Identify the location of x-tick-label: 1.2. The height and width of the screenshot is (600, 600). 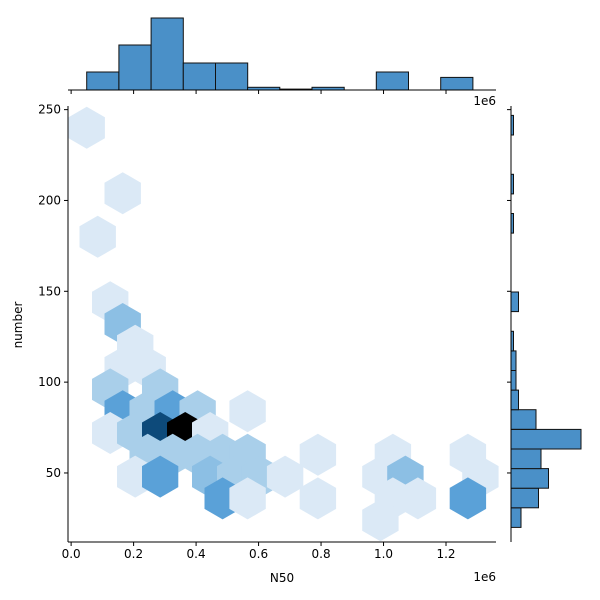
(445, 554).